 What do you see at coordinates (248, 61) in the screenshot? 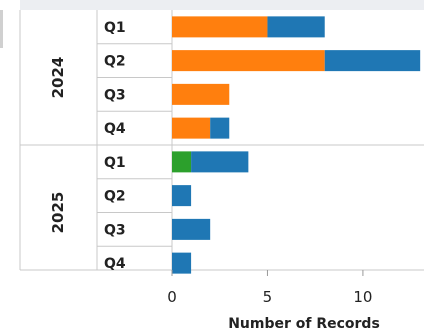
I see `bar-2024-Q2-series1` at bounding box center [248, 61].